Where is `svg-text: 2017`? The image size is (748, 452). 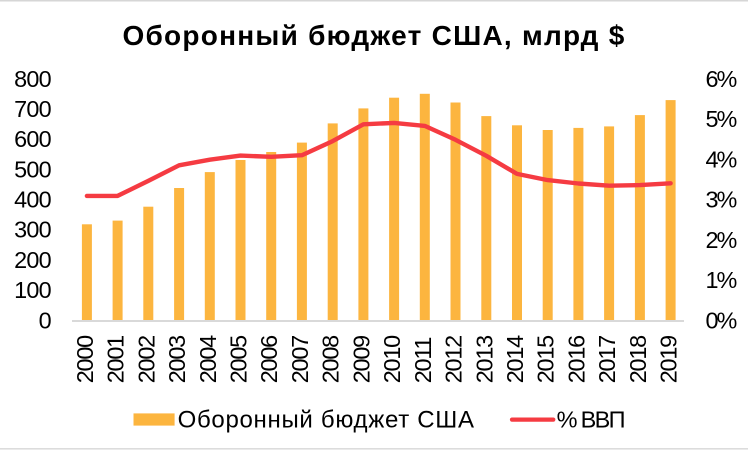 svg-text: 2017 is located at coordinates (607, 359).